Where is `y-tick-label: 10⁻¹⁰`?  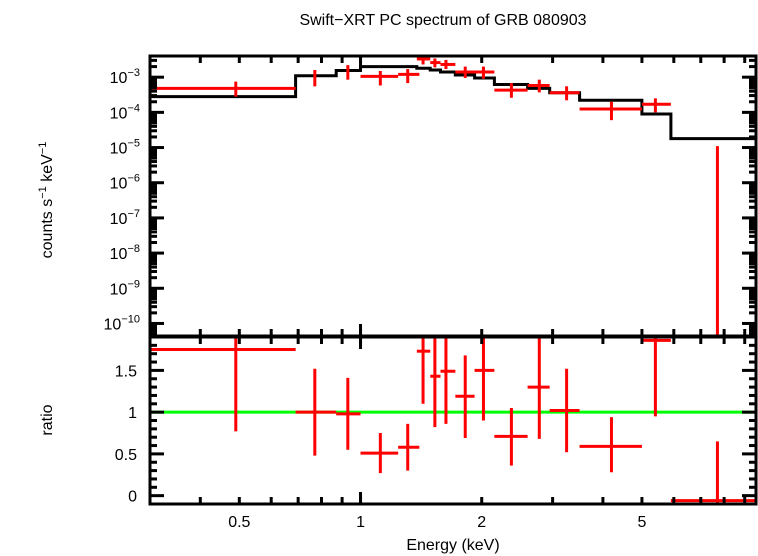 y-tick-label: 10⁻¹⁰ is located at coordinates (122, 323).